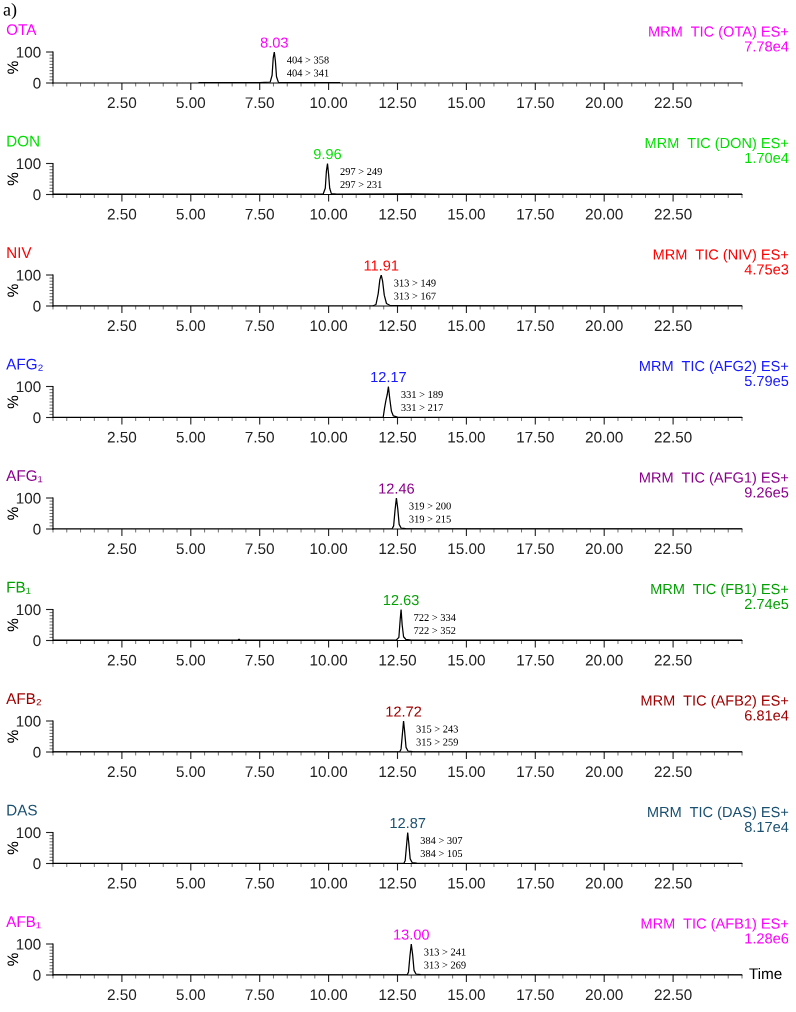 The width and height of the screenshot is (796, 1012). What do you see at coordinates (19, 252) in the screenshot?
I see `chart-title: NIV` at bounding box center [19, 252].